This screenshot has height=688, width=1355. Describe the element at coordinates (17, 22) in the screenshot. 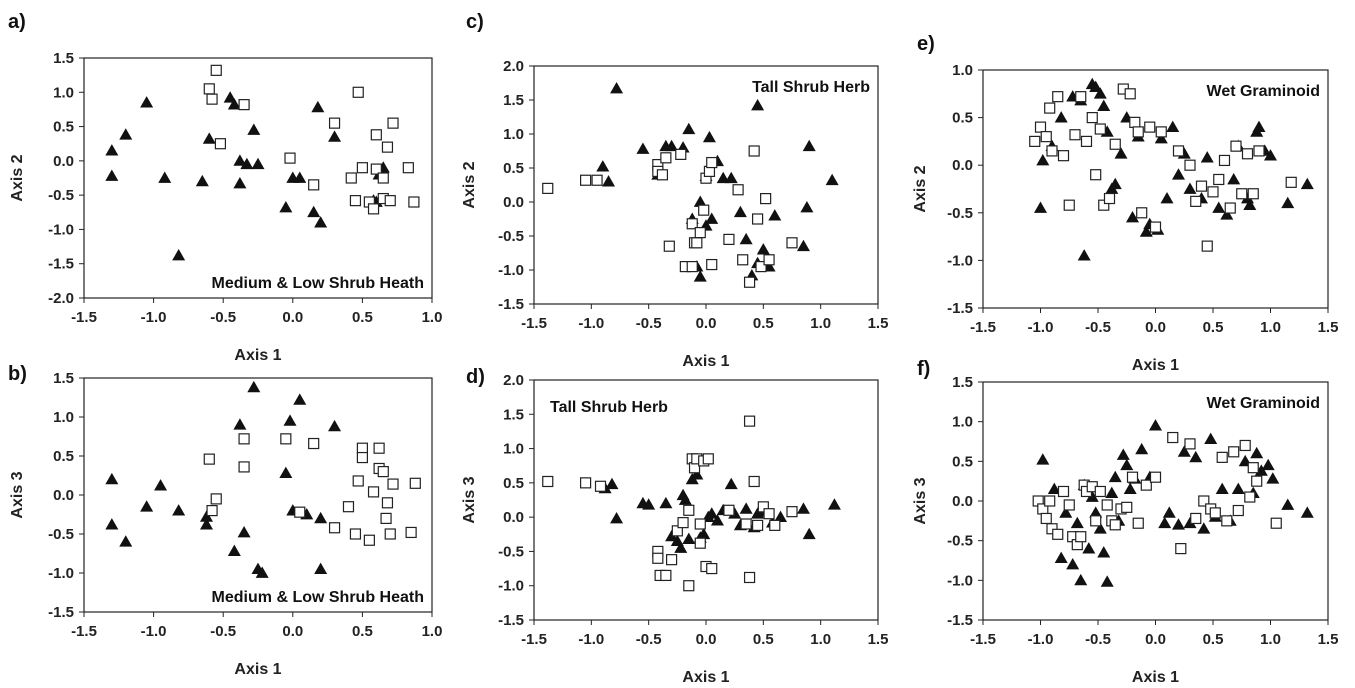

I see `panel-letter: a)` at that location.